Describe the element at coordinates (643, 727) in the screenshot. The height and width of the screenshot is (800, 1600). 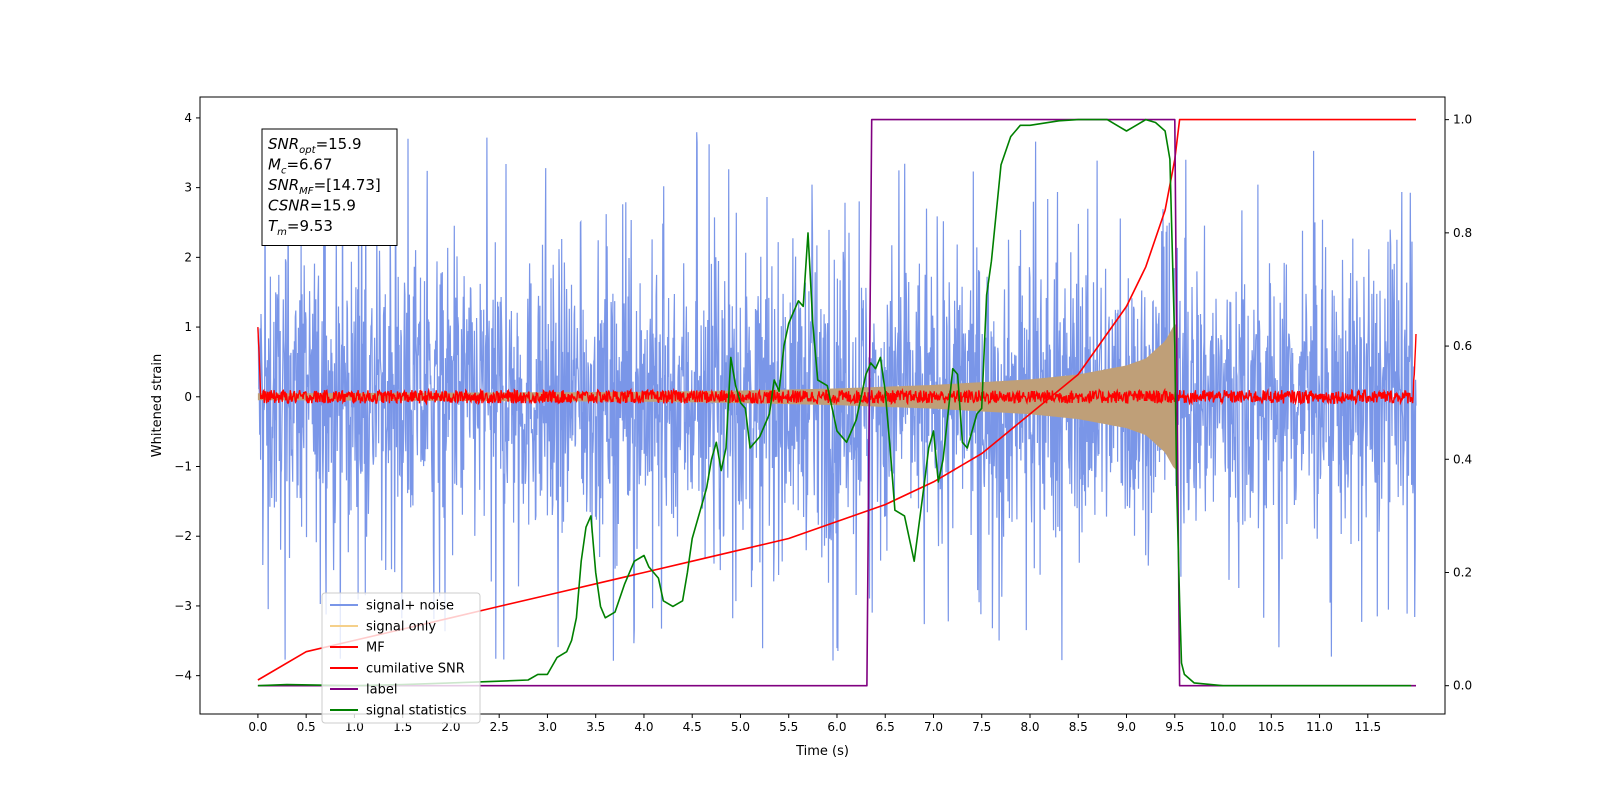
I see `x-tick-label: 4.0` at that location.